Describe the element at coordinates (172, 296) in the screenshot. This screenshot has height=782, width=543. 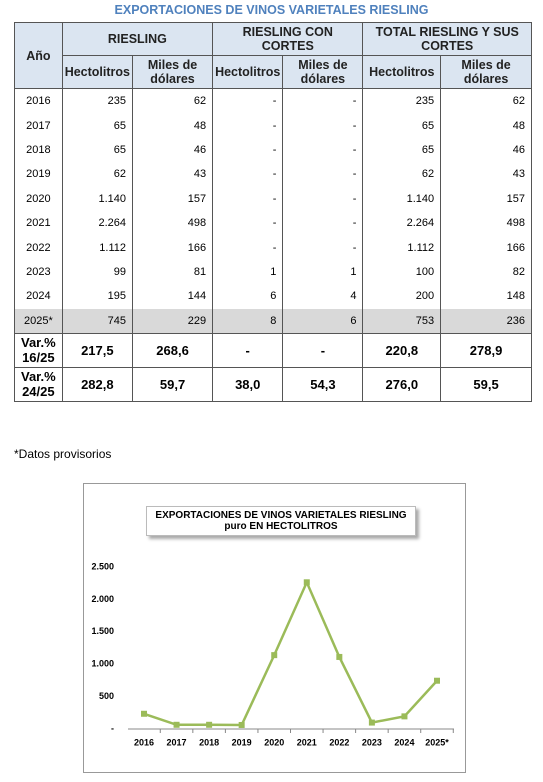
I see `cell: 144` at that location.